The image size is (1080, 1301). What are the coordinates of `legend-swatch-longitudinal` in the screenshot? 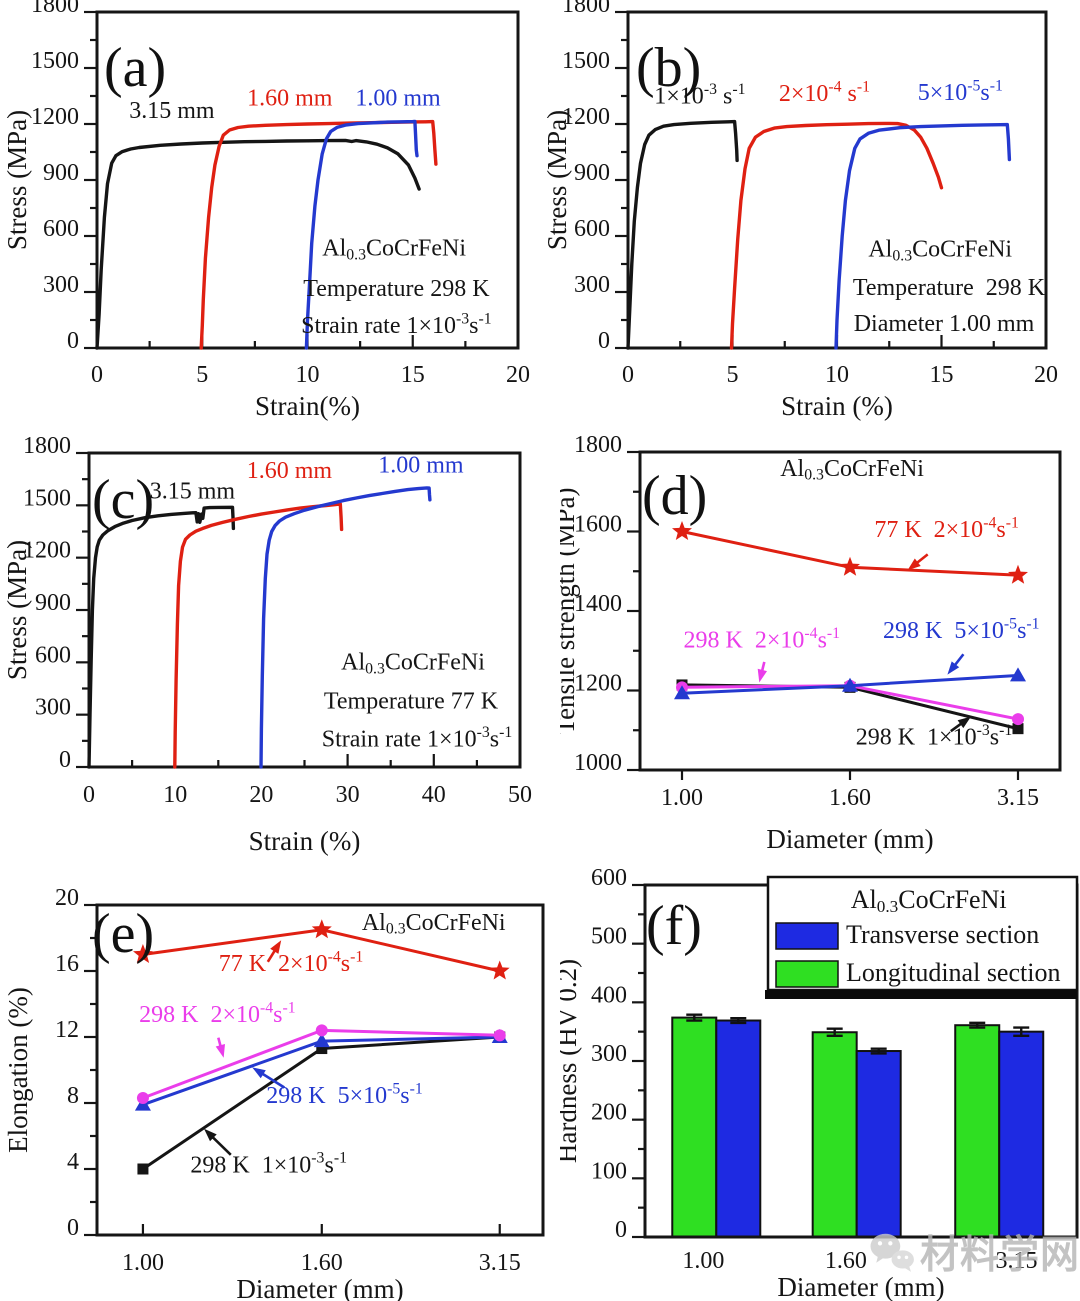 It's located at (807, 974).